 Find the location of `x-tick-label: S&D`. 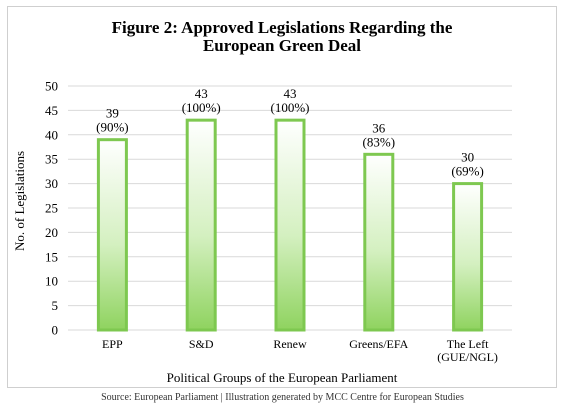

x-tick-label: S&D is located at coordinates (201, 344).